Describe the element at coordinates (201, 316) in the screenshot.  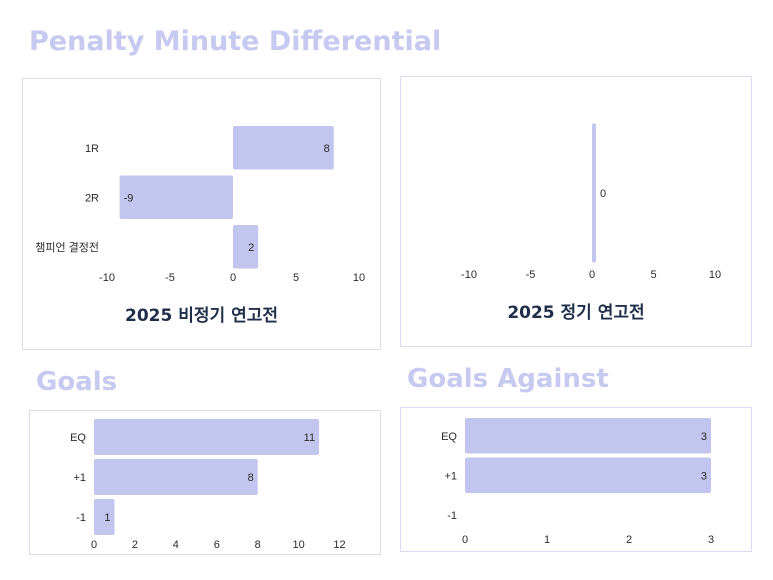
I see `pim-exhibition-chart-title: 2025 비정기 연고전` at that location.